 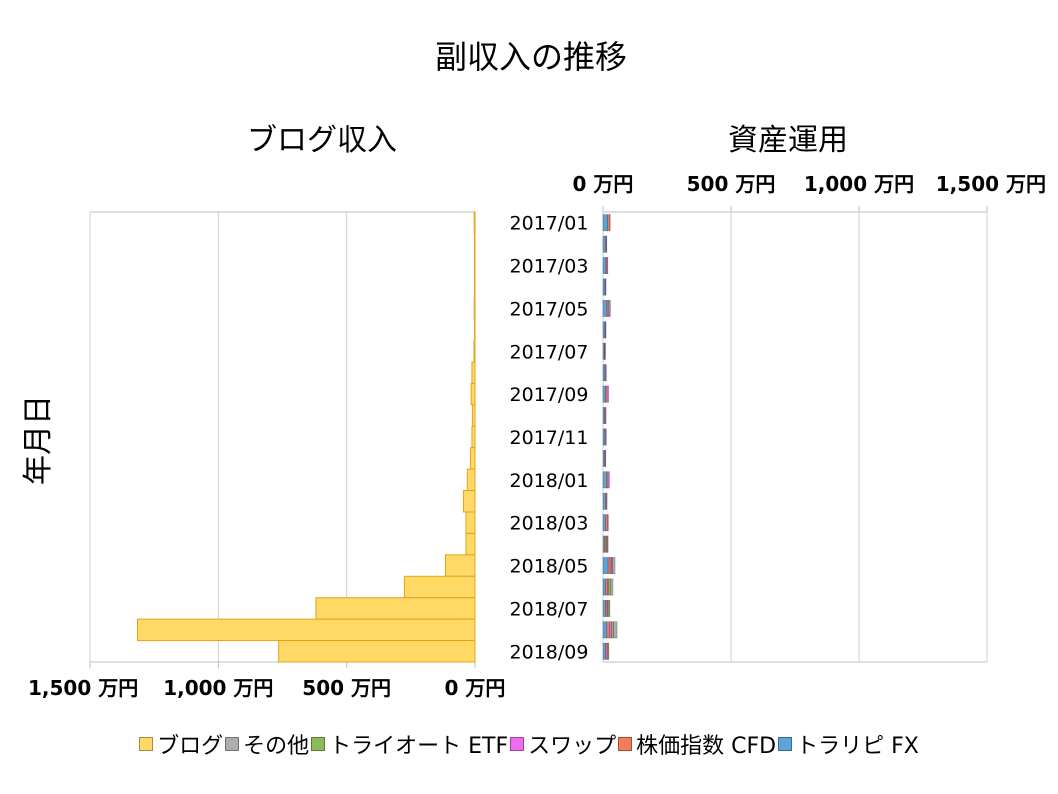 I want to click on category-label: 2017/01, so click(x=549, y=224).